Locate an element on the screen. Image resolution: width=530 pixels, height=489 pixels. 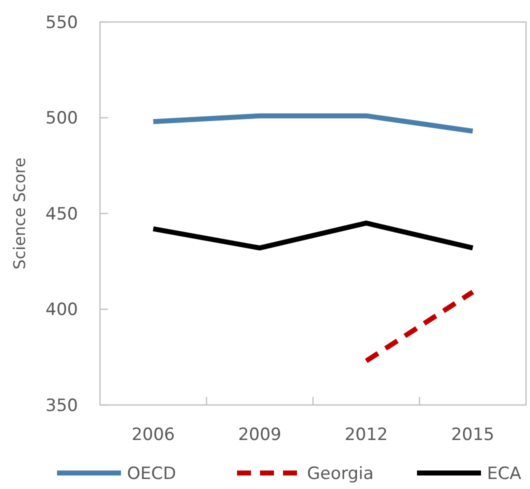
y-tick-label: 350 is located at coordinates (62, 406).